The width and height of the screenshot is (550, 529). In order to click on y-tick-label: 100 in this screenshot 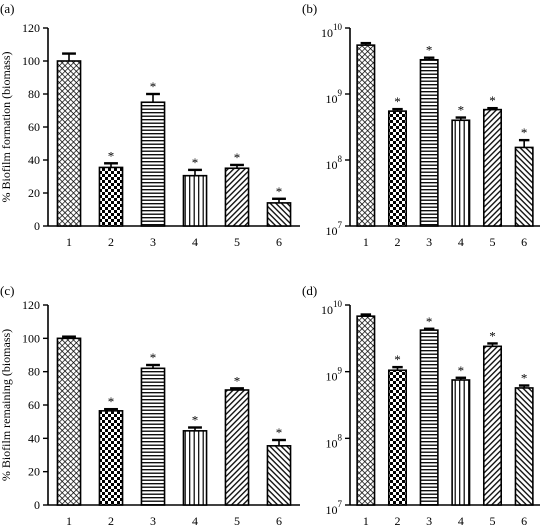, I will do `click(31, 61)`.